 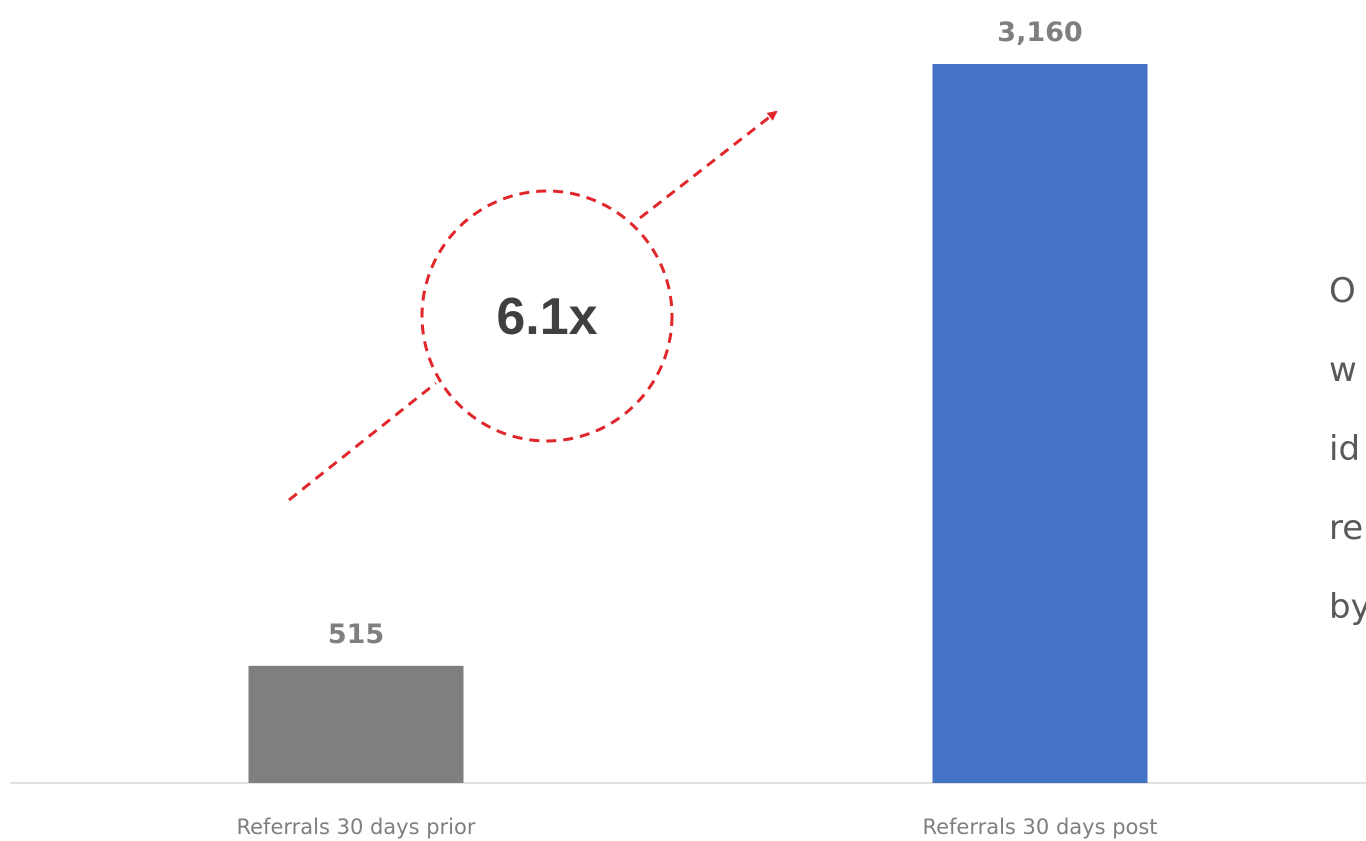 What do you see at coordinates (356, 724) in the screenshot?
I see `bar-referrals-prior` at bounding box center [356, 724].